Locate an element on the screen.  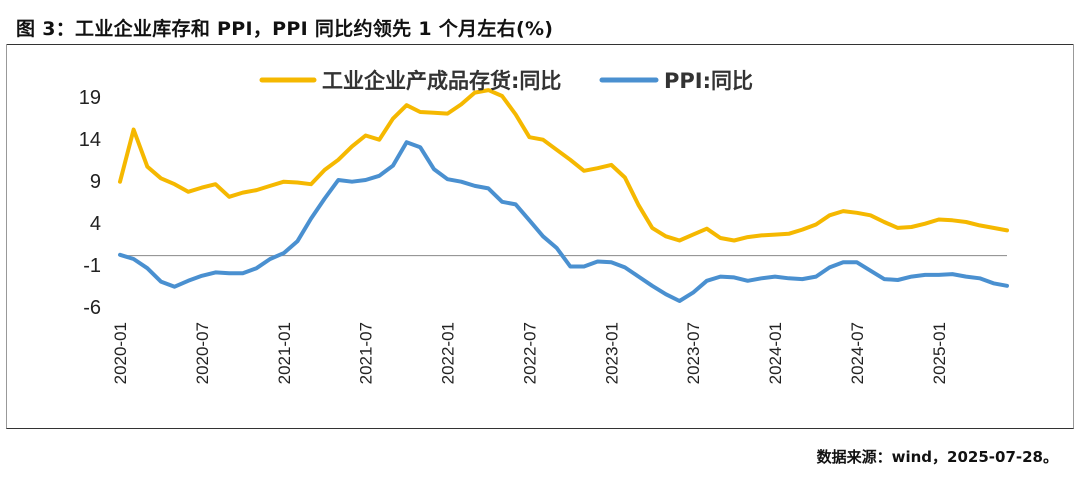
x-tick-label: 2024-01 is located at coordinates (775, 353).